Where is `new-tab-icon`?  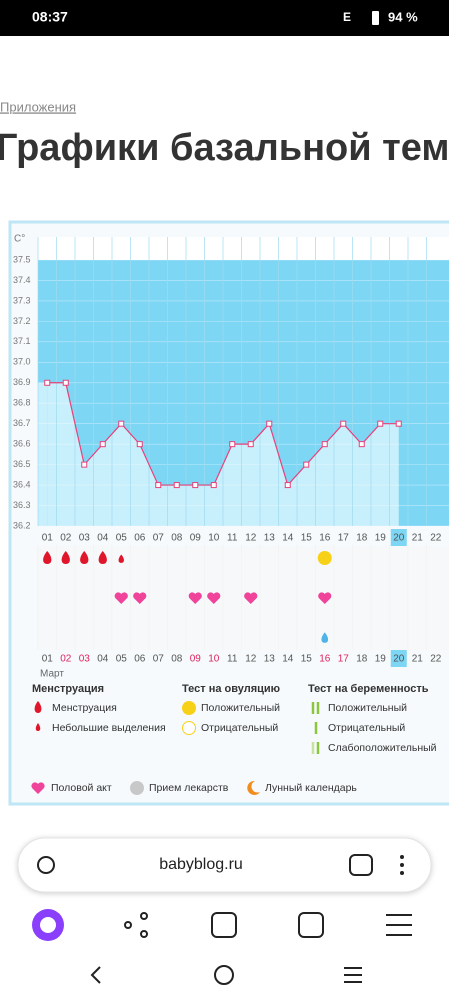
new-tab-icon is located at coordinates (224, 925).